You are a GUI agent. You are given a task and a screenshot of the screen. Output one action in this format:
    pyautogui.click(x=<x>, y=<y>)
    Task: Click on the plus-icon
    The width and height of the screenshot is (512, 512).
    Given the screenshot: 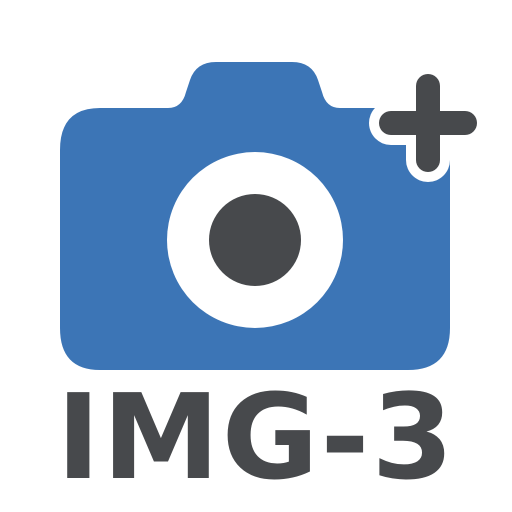 What is the action you would take?
    pyautogui.click(x=428, y=123)
    